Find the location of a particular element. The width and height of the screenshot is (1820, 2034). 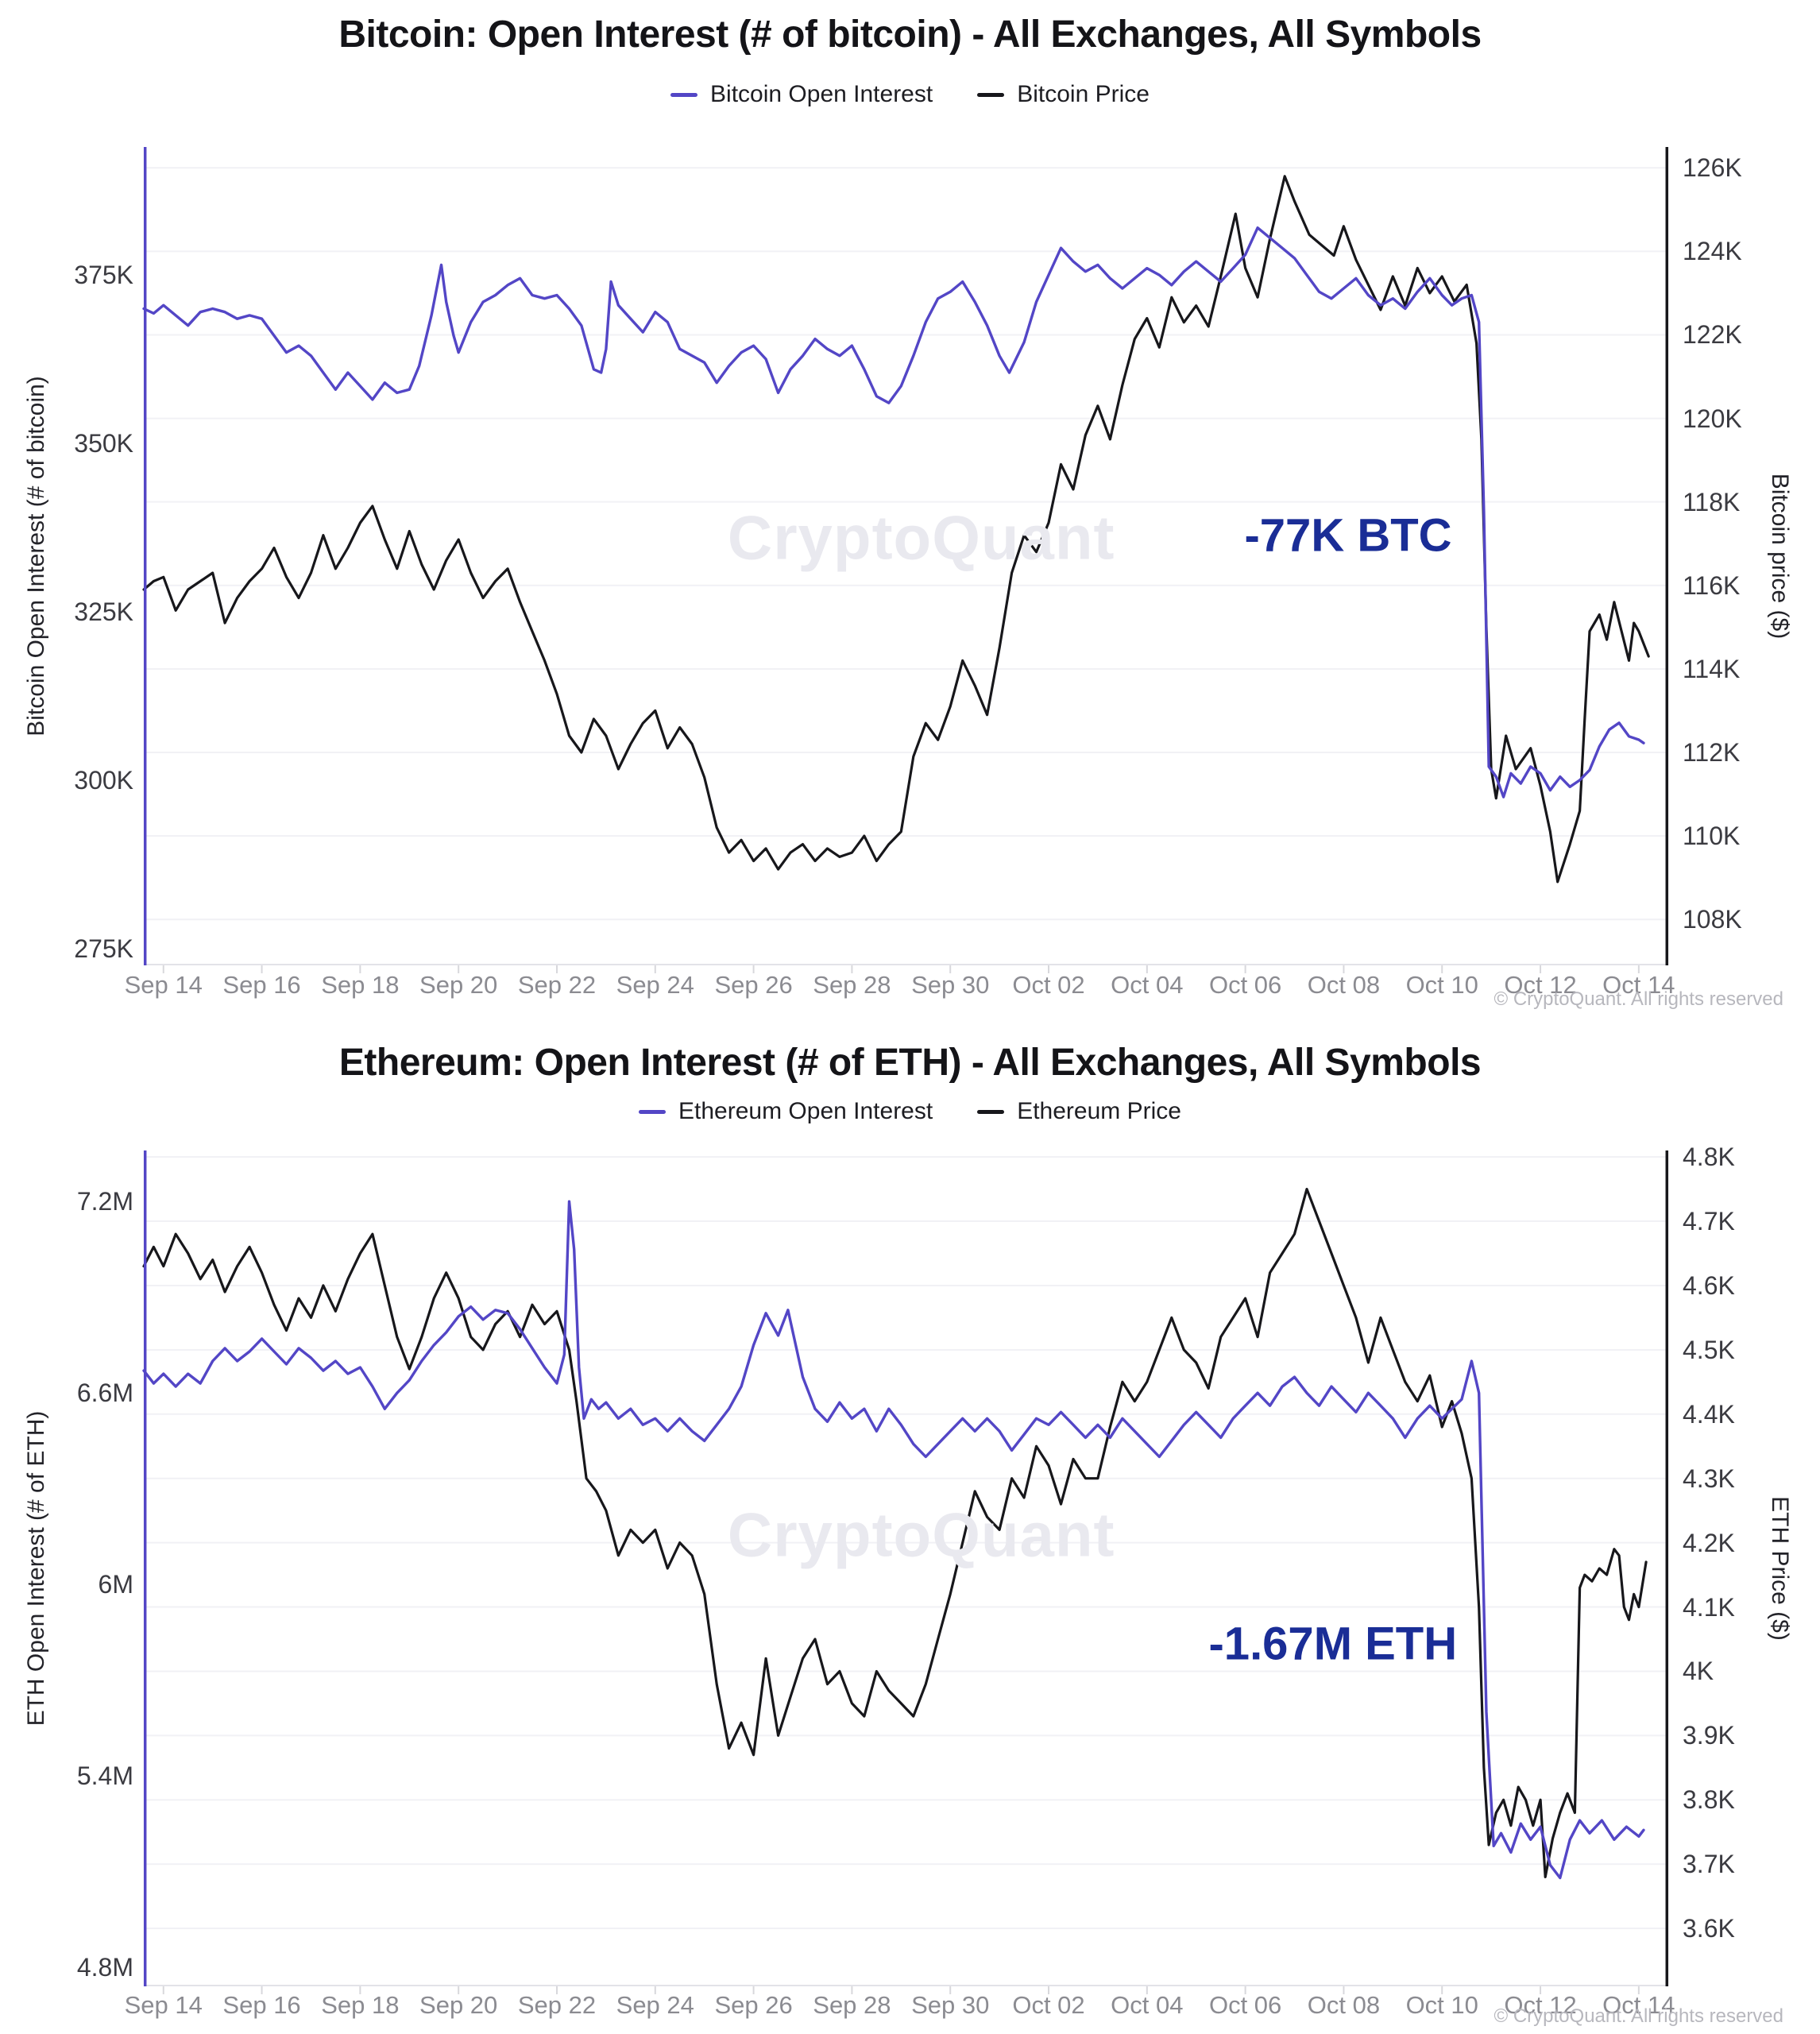

right-axis-tick-label: 3.7K is located at coordinates (1709, 1864).